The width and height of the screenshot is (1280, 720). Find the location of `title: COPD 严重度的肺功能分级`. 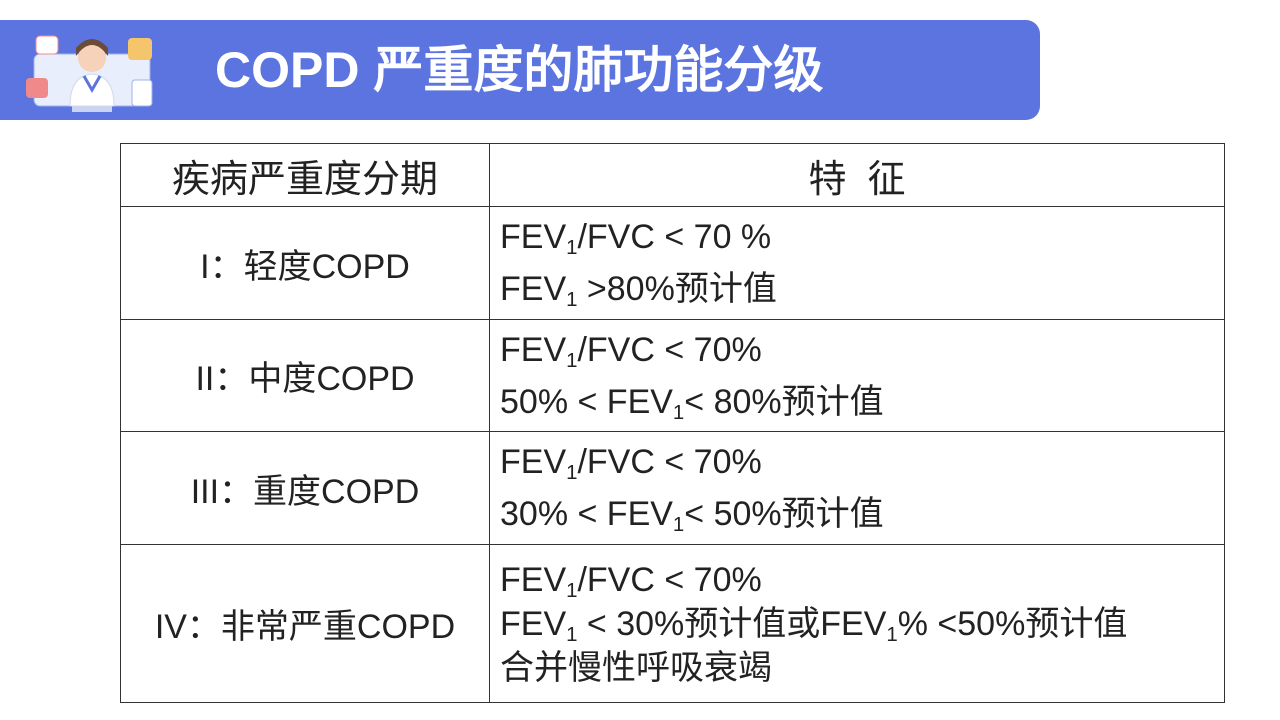

title: COPD 严重度的肺功能分级 is located at coordinates (519, 70).